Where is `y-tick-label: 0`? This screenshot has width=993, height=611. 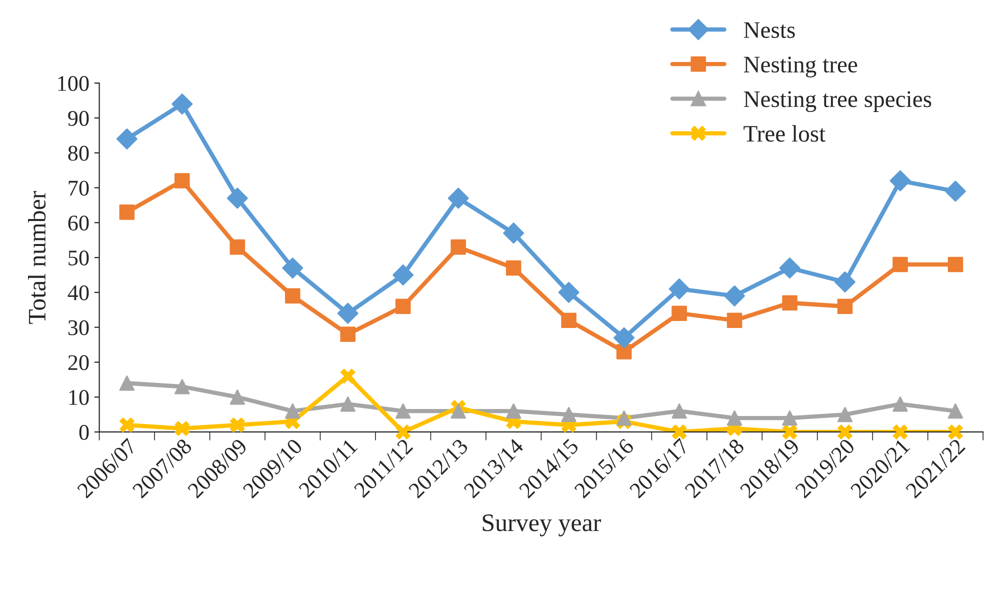
y-tick-label: 0 is located at coordinates (84, 432).